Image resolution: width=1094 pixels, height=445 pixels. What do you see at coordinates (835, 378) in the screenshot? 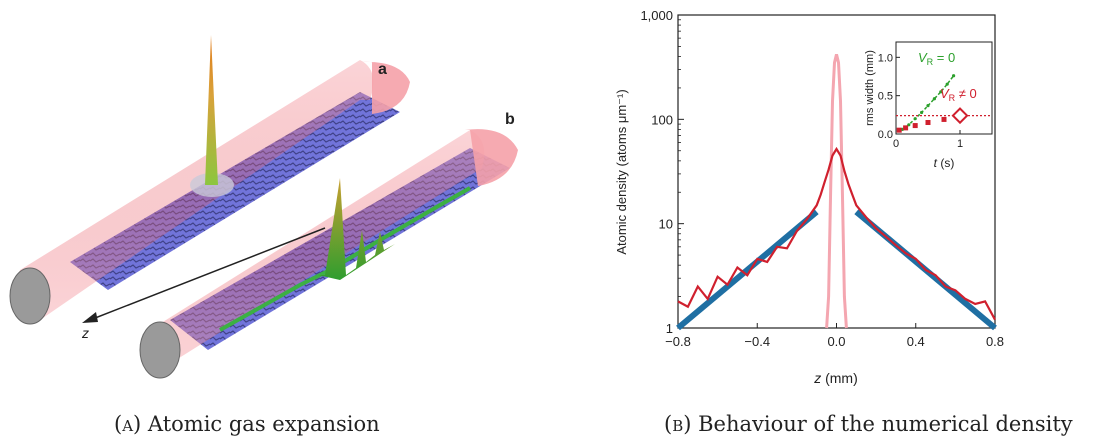
I see `x-axis-title: z (mm)` at bounding box center [835, 378].